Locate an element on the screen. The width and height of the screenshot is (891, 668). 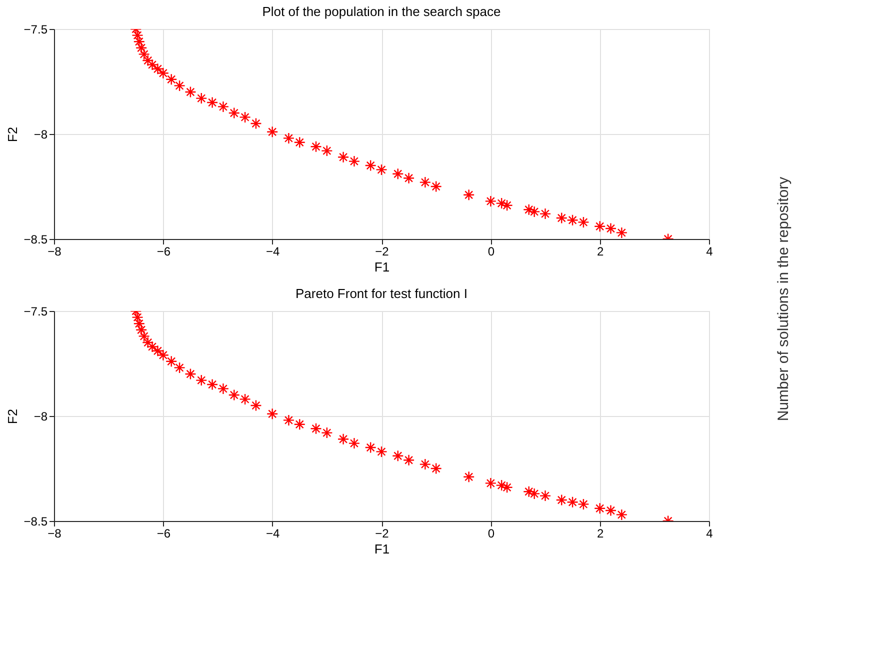
text: Number of solutions in the repository is located at coordinates (783, 299).